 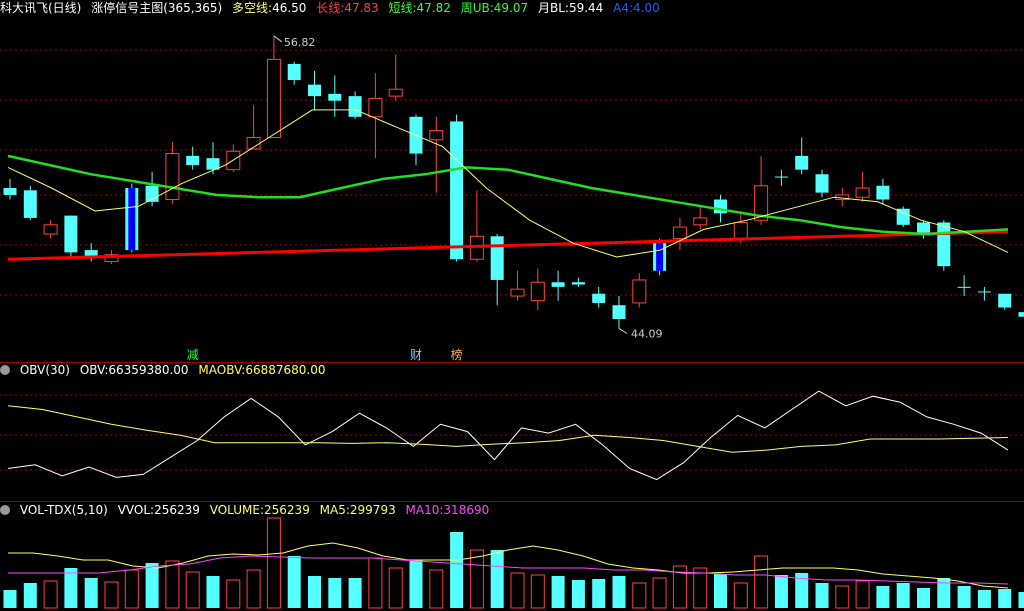 What do you see at coordinates (508, 429) in the screenshot?
I see `maobv-line` at bounding box center [508, 429].